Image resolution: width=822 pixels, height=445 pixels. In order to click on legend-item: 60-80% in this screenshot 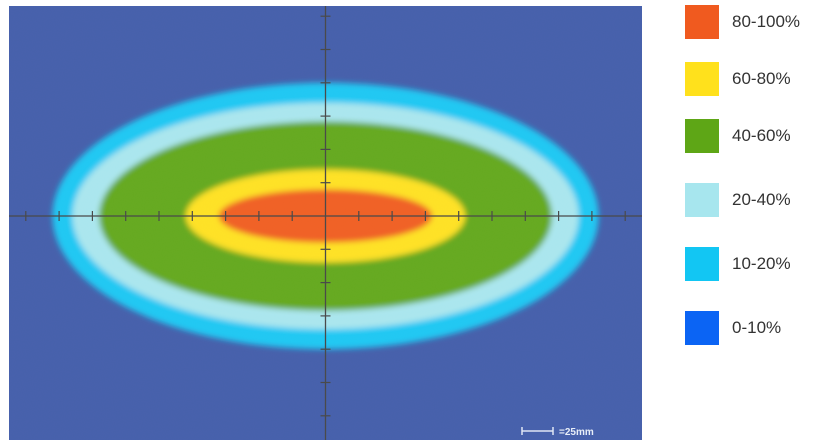, I will do `click(738, 79)`.